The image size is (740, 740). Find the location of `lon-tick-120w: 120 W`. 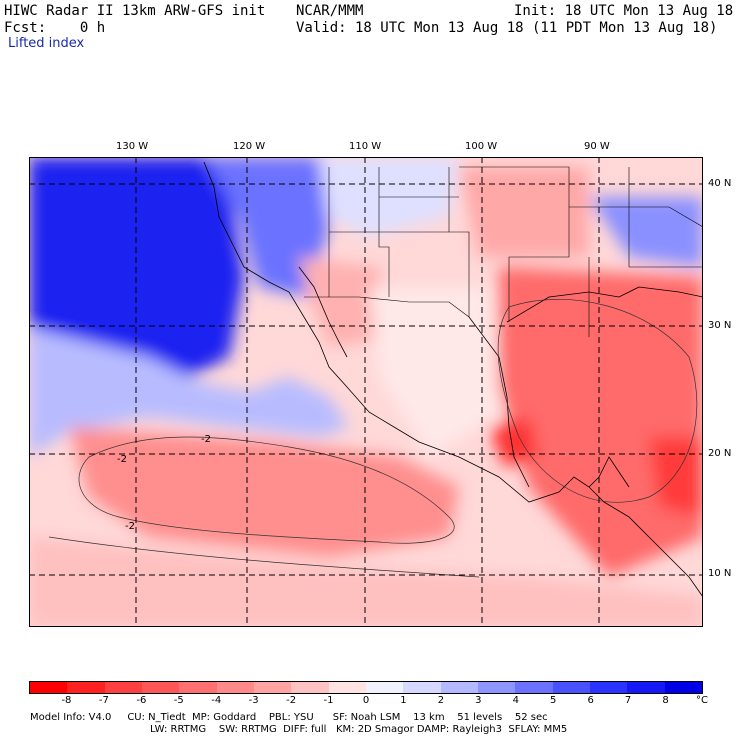

lon-tick-120w: 120 W is located at coordinates (249, 146).